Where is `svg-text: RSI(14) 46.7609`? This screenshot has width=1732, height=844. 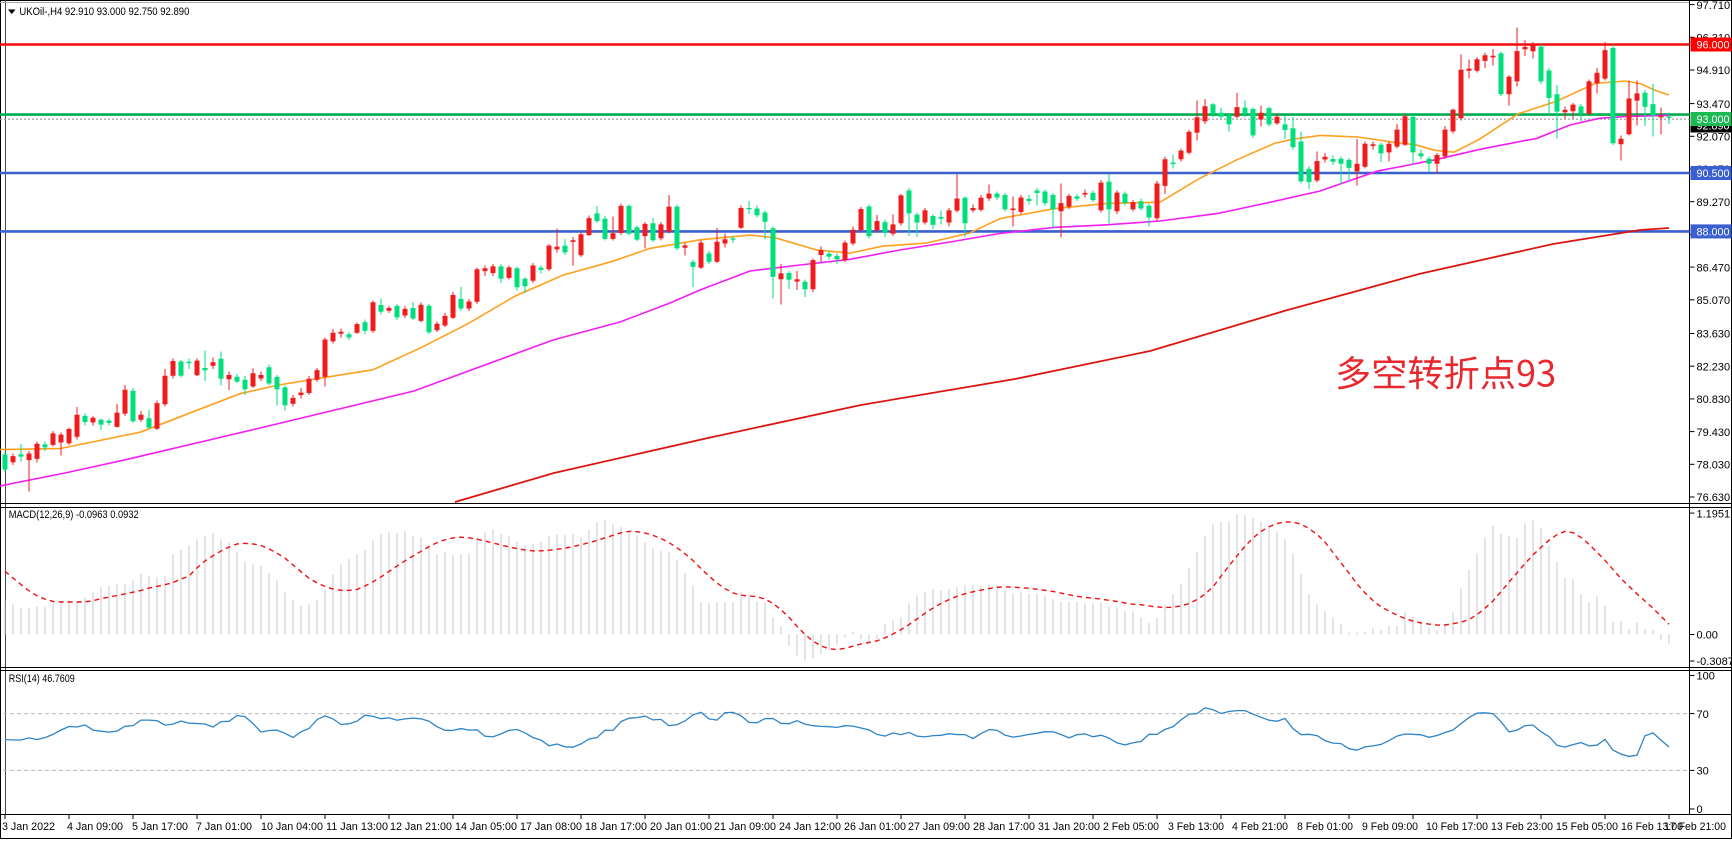
svg-text: RSI(14) 46.7609 is located at coordinates (42, 679).